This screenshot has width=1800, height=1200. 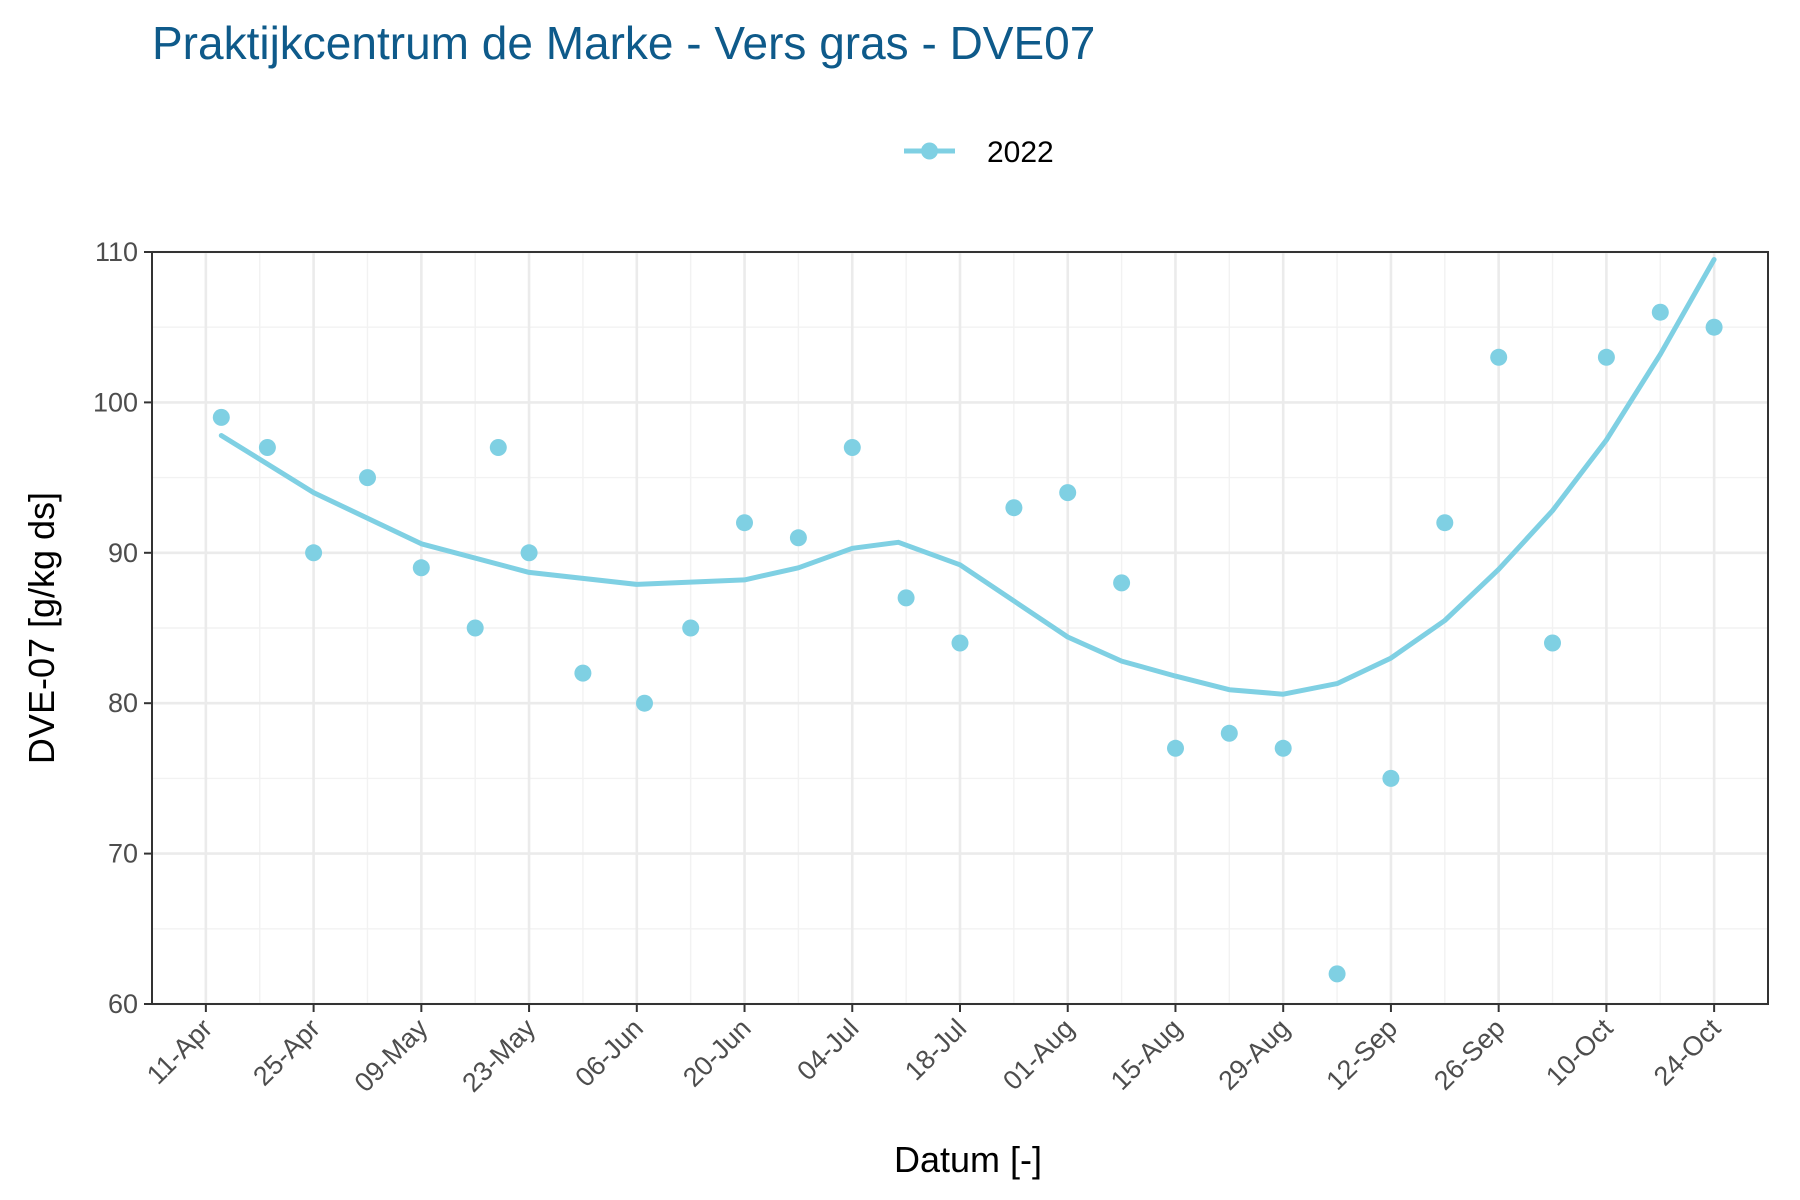 I want to click on x-tick-label: 25-Apr, so click(x=286, y=1052).